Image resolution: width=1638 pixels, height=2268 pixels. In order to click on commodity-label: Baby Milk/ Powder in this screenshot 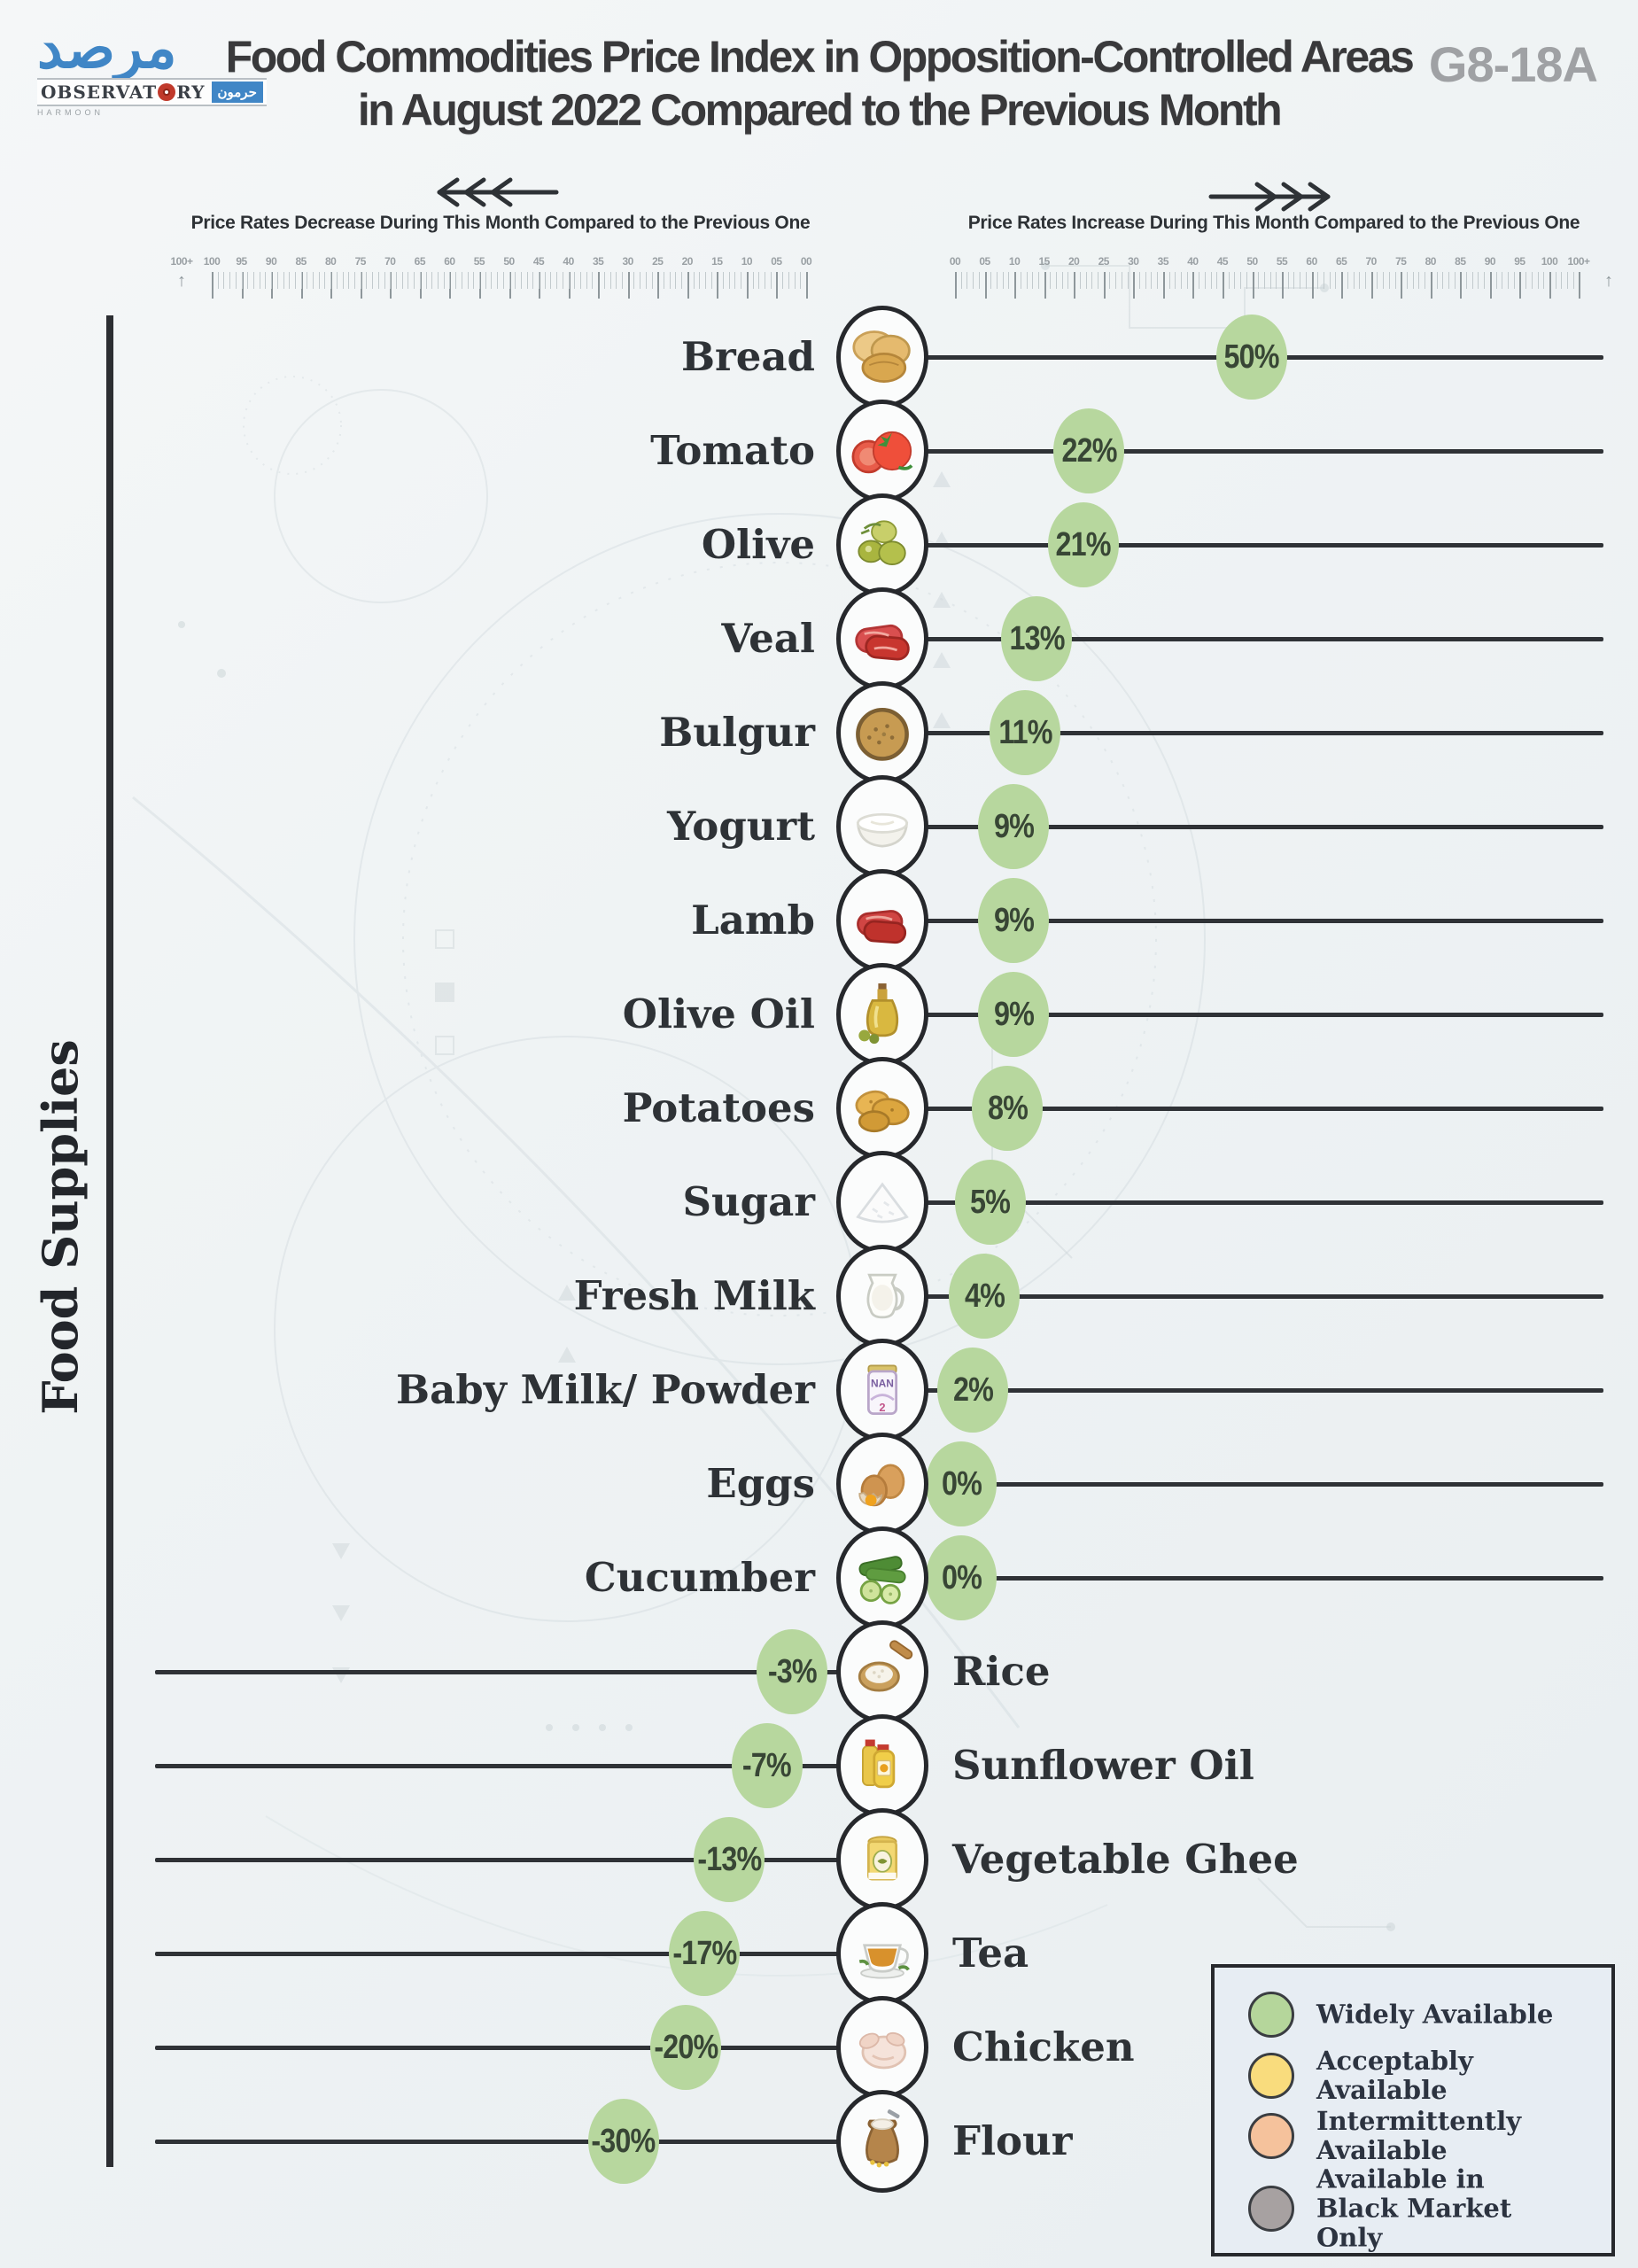, I will do `click(605, 1389)`.